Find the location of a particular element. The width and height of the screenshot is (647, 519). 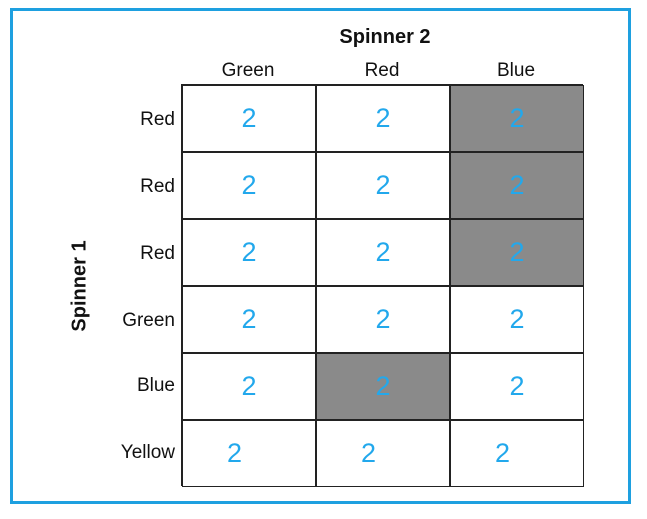

column-label-green: Green is located at coordinates (248, 70).